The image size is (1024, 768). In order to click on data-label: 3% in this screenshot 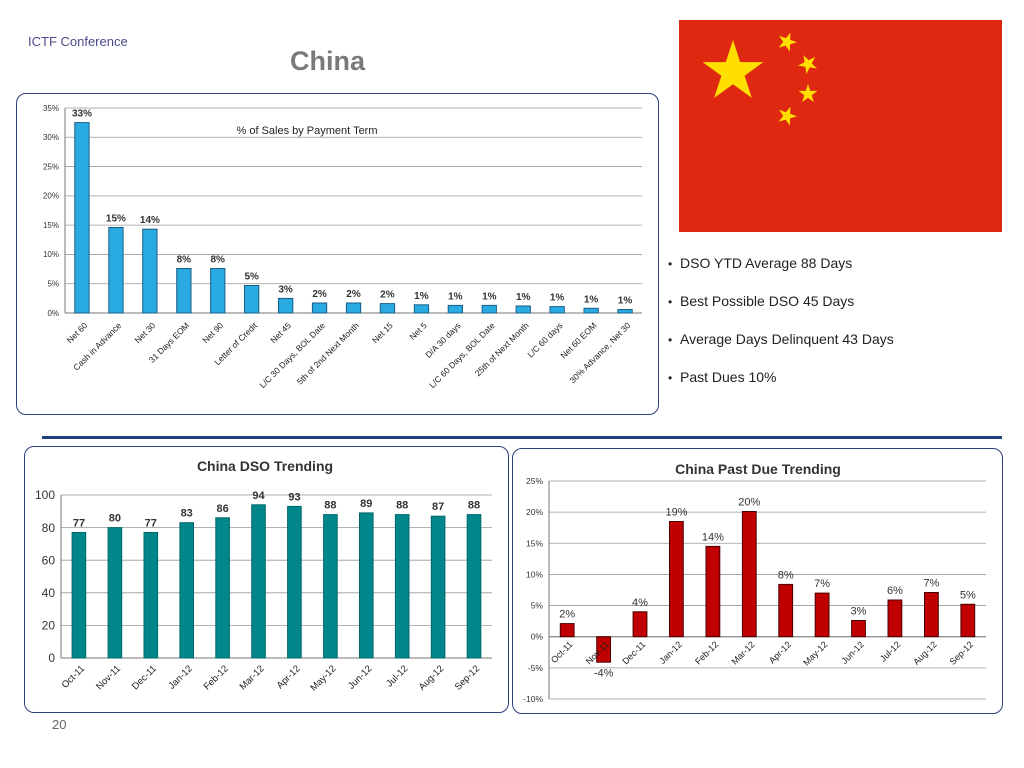, I will do `click(859, 612)`.